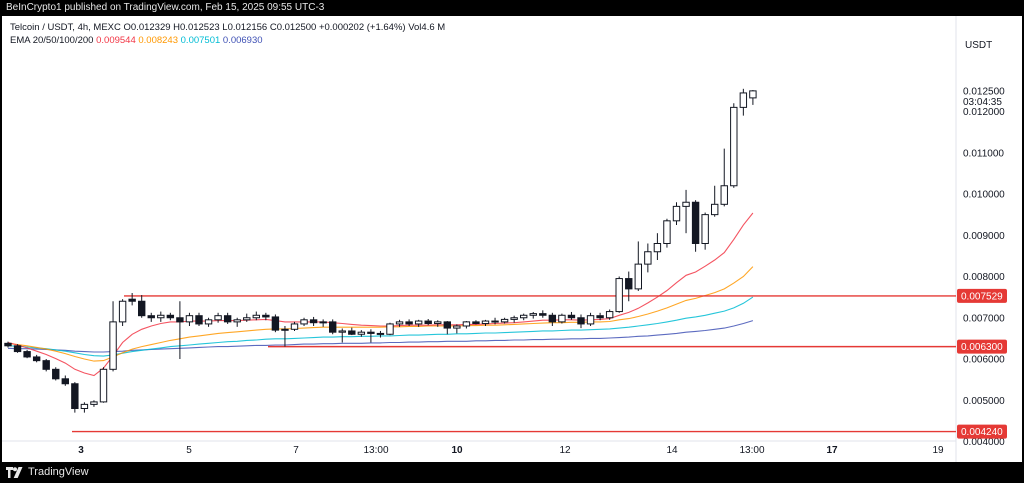 The height and width of the screenshot is (483, 1024). Describe the element at coordinates (116, 40) in the screenshot. I see `ema20-value: 0.009544` at that location.